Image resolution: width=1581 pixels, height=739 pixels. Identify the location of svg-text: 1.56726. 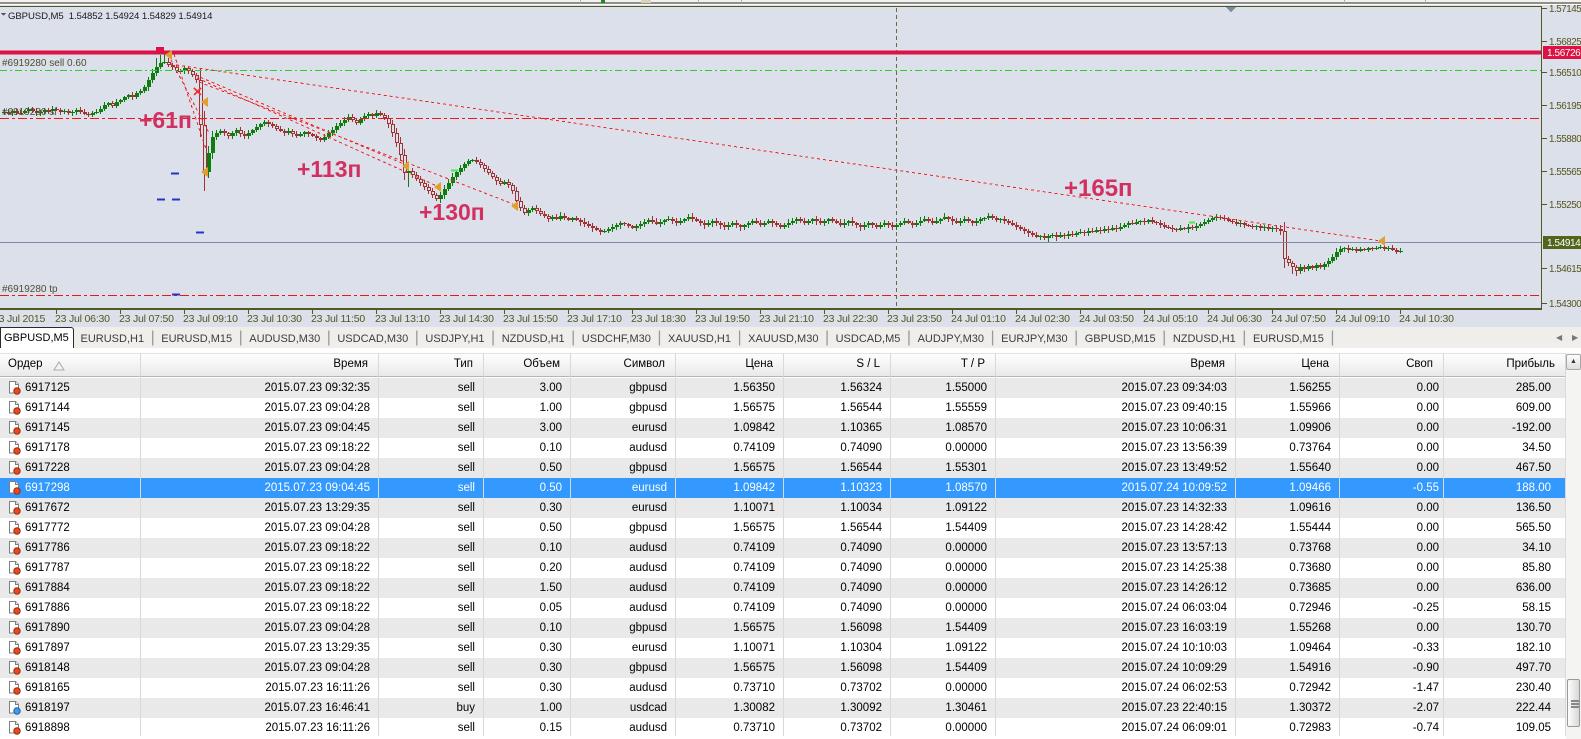
(1564, 53).